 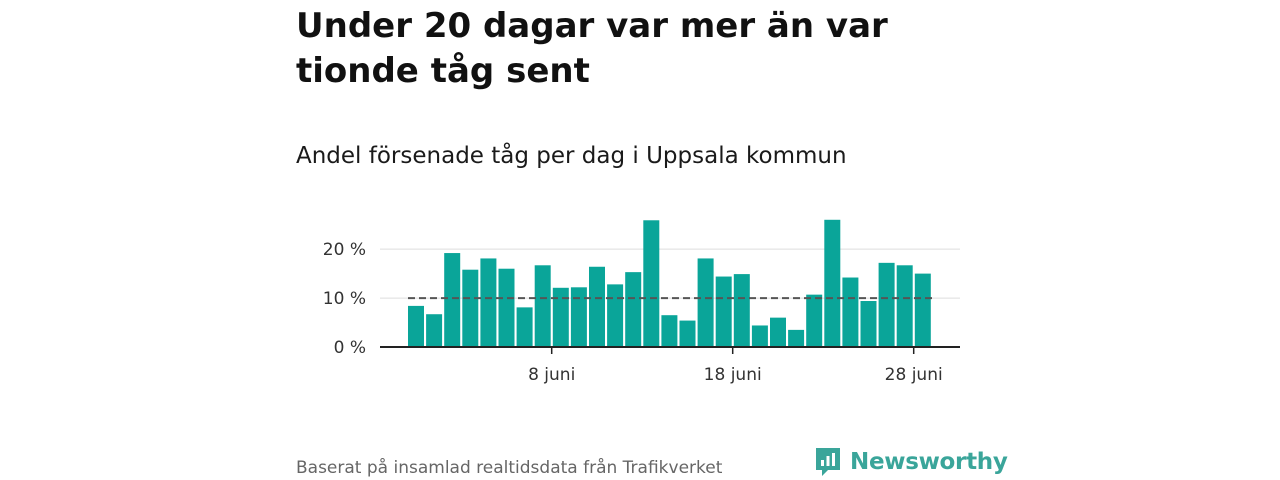 What do you see at coordinates (350, 348) in the screenshot?
I see `y-tick-label: 0 %` at bounding box center [350, 348].